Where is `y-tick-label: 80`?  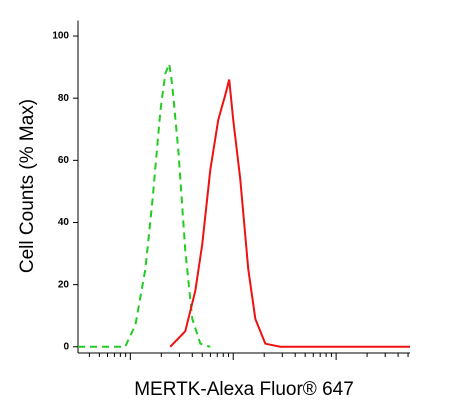 y-tick-label: 80 is located at coordinates (64, 98).